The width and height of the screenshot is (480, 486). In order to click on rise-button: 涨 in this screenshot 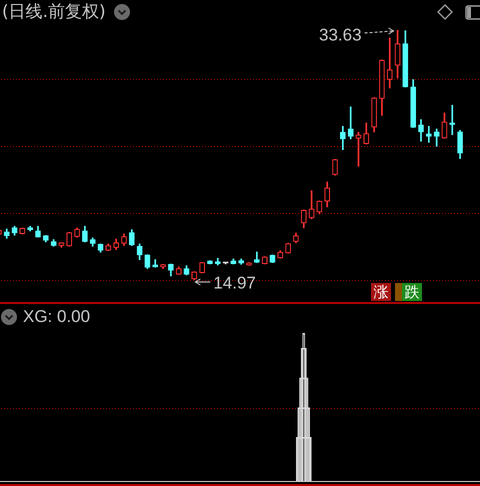, I will do `click(381, 292)`.